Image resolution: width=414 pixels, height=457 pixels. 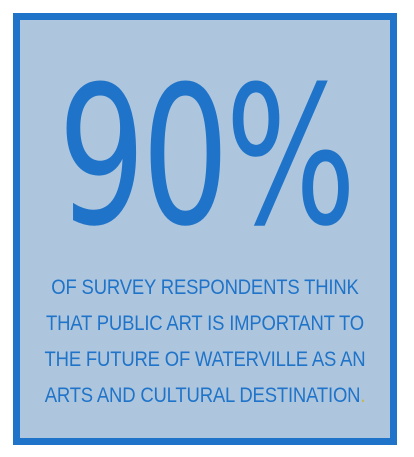 What do you see at coordinates (202, 395) in the screenshot?
I see `caption-line-4-text: ARTS AND CULTURAL DESTINATION` at bounding box center [202, 395].